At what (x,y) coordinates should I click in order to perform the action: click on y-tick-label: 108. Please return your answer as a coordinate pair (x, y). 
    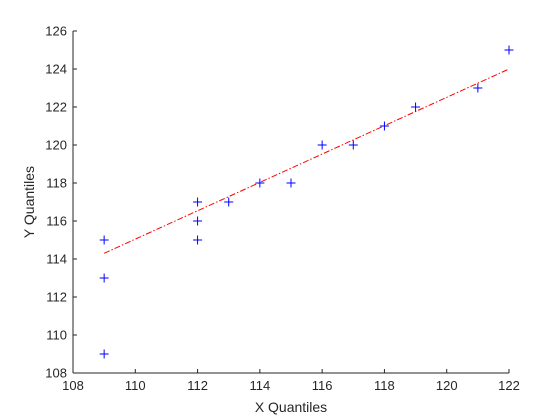
    Looking at the image, I should click on (56, 373).